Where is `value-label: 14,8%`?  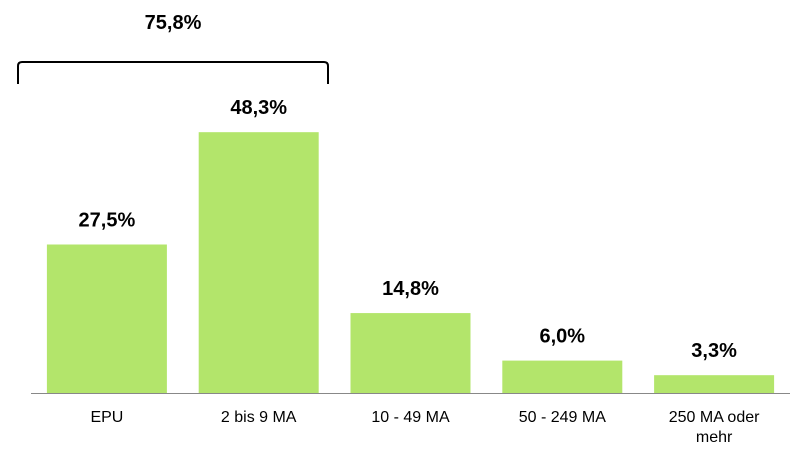 value-label: 14,8% is located at coordinates (410, 289).